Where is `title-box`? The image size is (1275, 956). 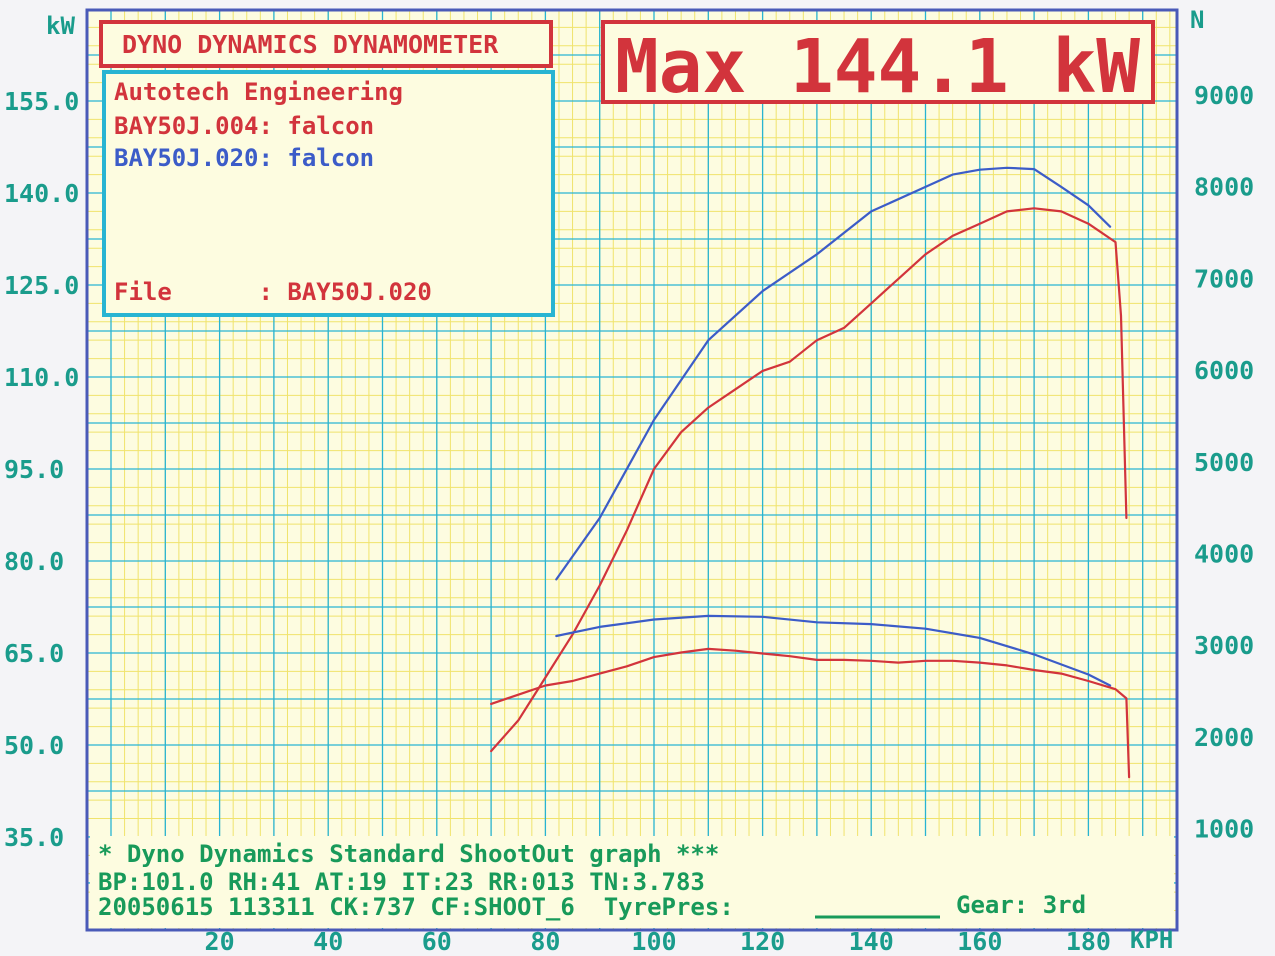
title-box is located at coordinates (326, 44).